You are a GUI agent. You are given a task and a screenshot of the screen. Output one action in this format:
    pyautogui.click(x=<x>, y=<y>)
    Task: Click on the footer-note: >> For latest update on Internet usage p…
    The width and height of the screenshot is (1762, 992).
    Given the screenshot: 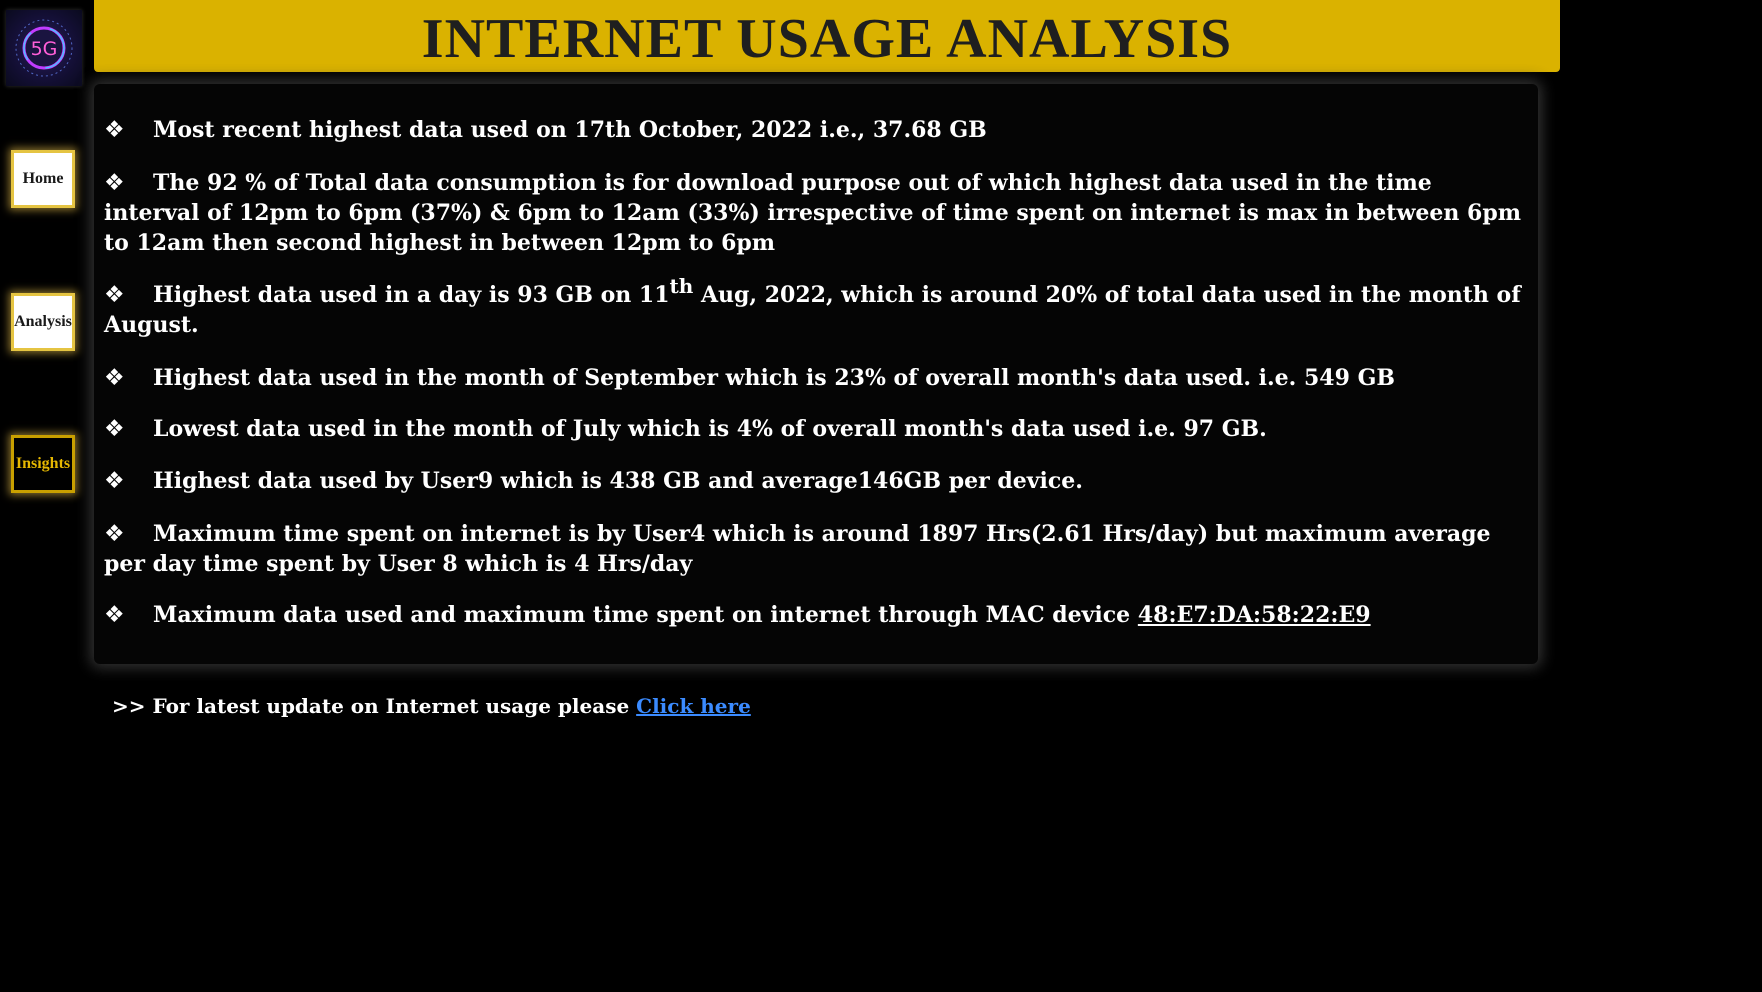 What is the action you would take?
    pyautogui.click(x=431, y=706)
    